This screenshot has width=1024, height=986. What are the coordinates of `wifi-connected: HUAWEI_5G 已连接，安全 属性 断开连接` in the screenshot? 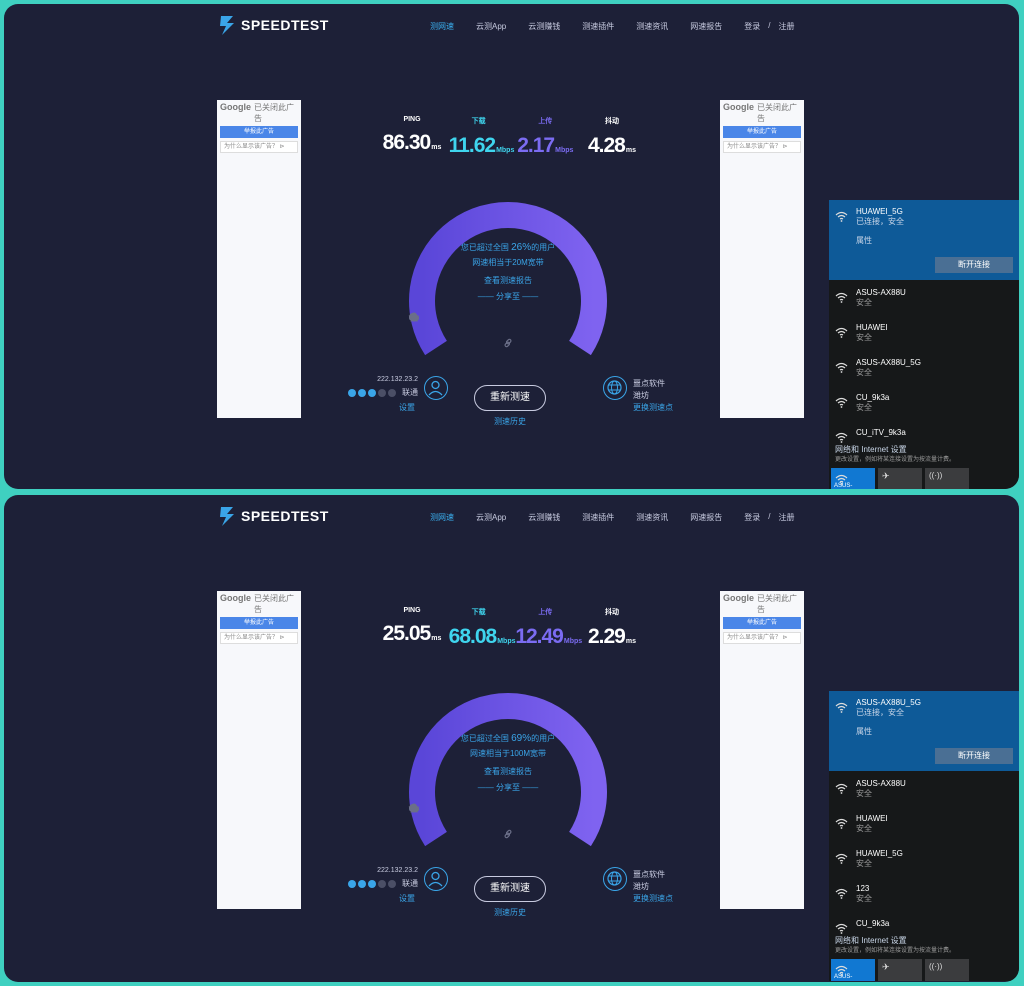 It's located at (924, 240).